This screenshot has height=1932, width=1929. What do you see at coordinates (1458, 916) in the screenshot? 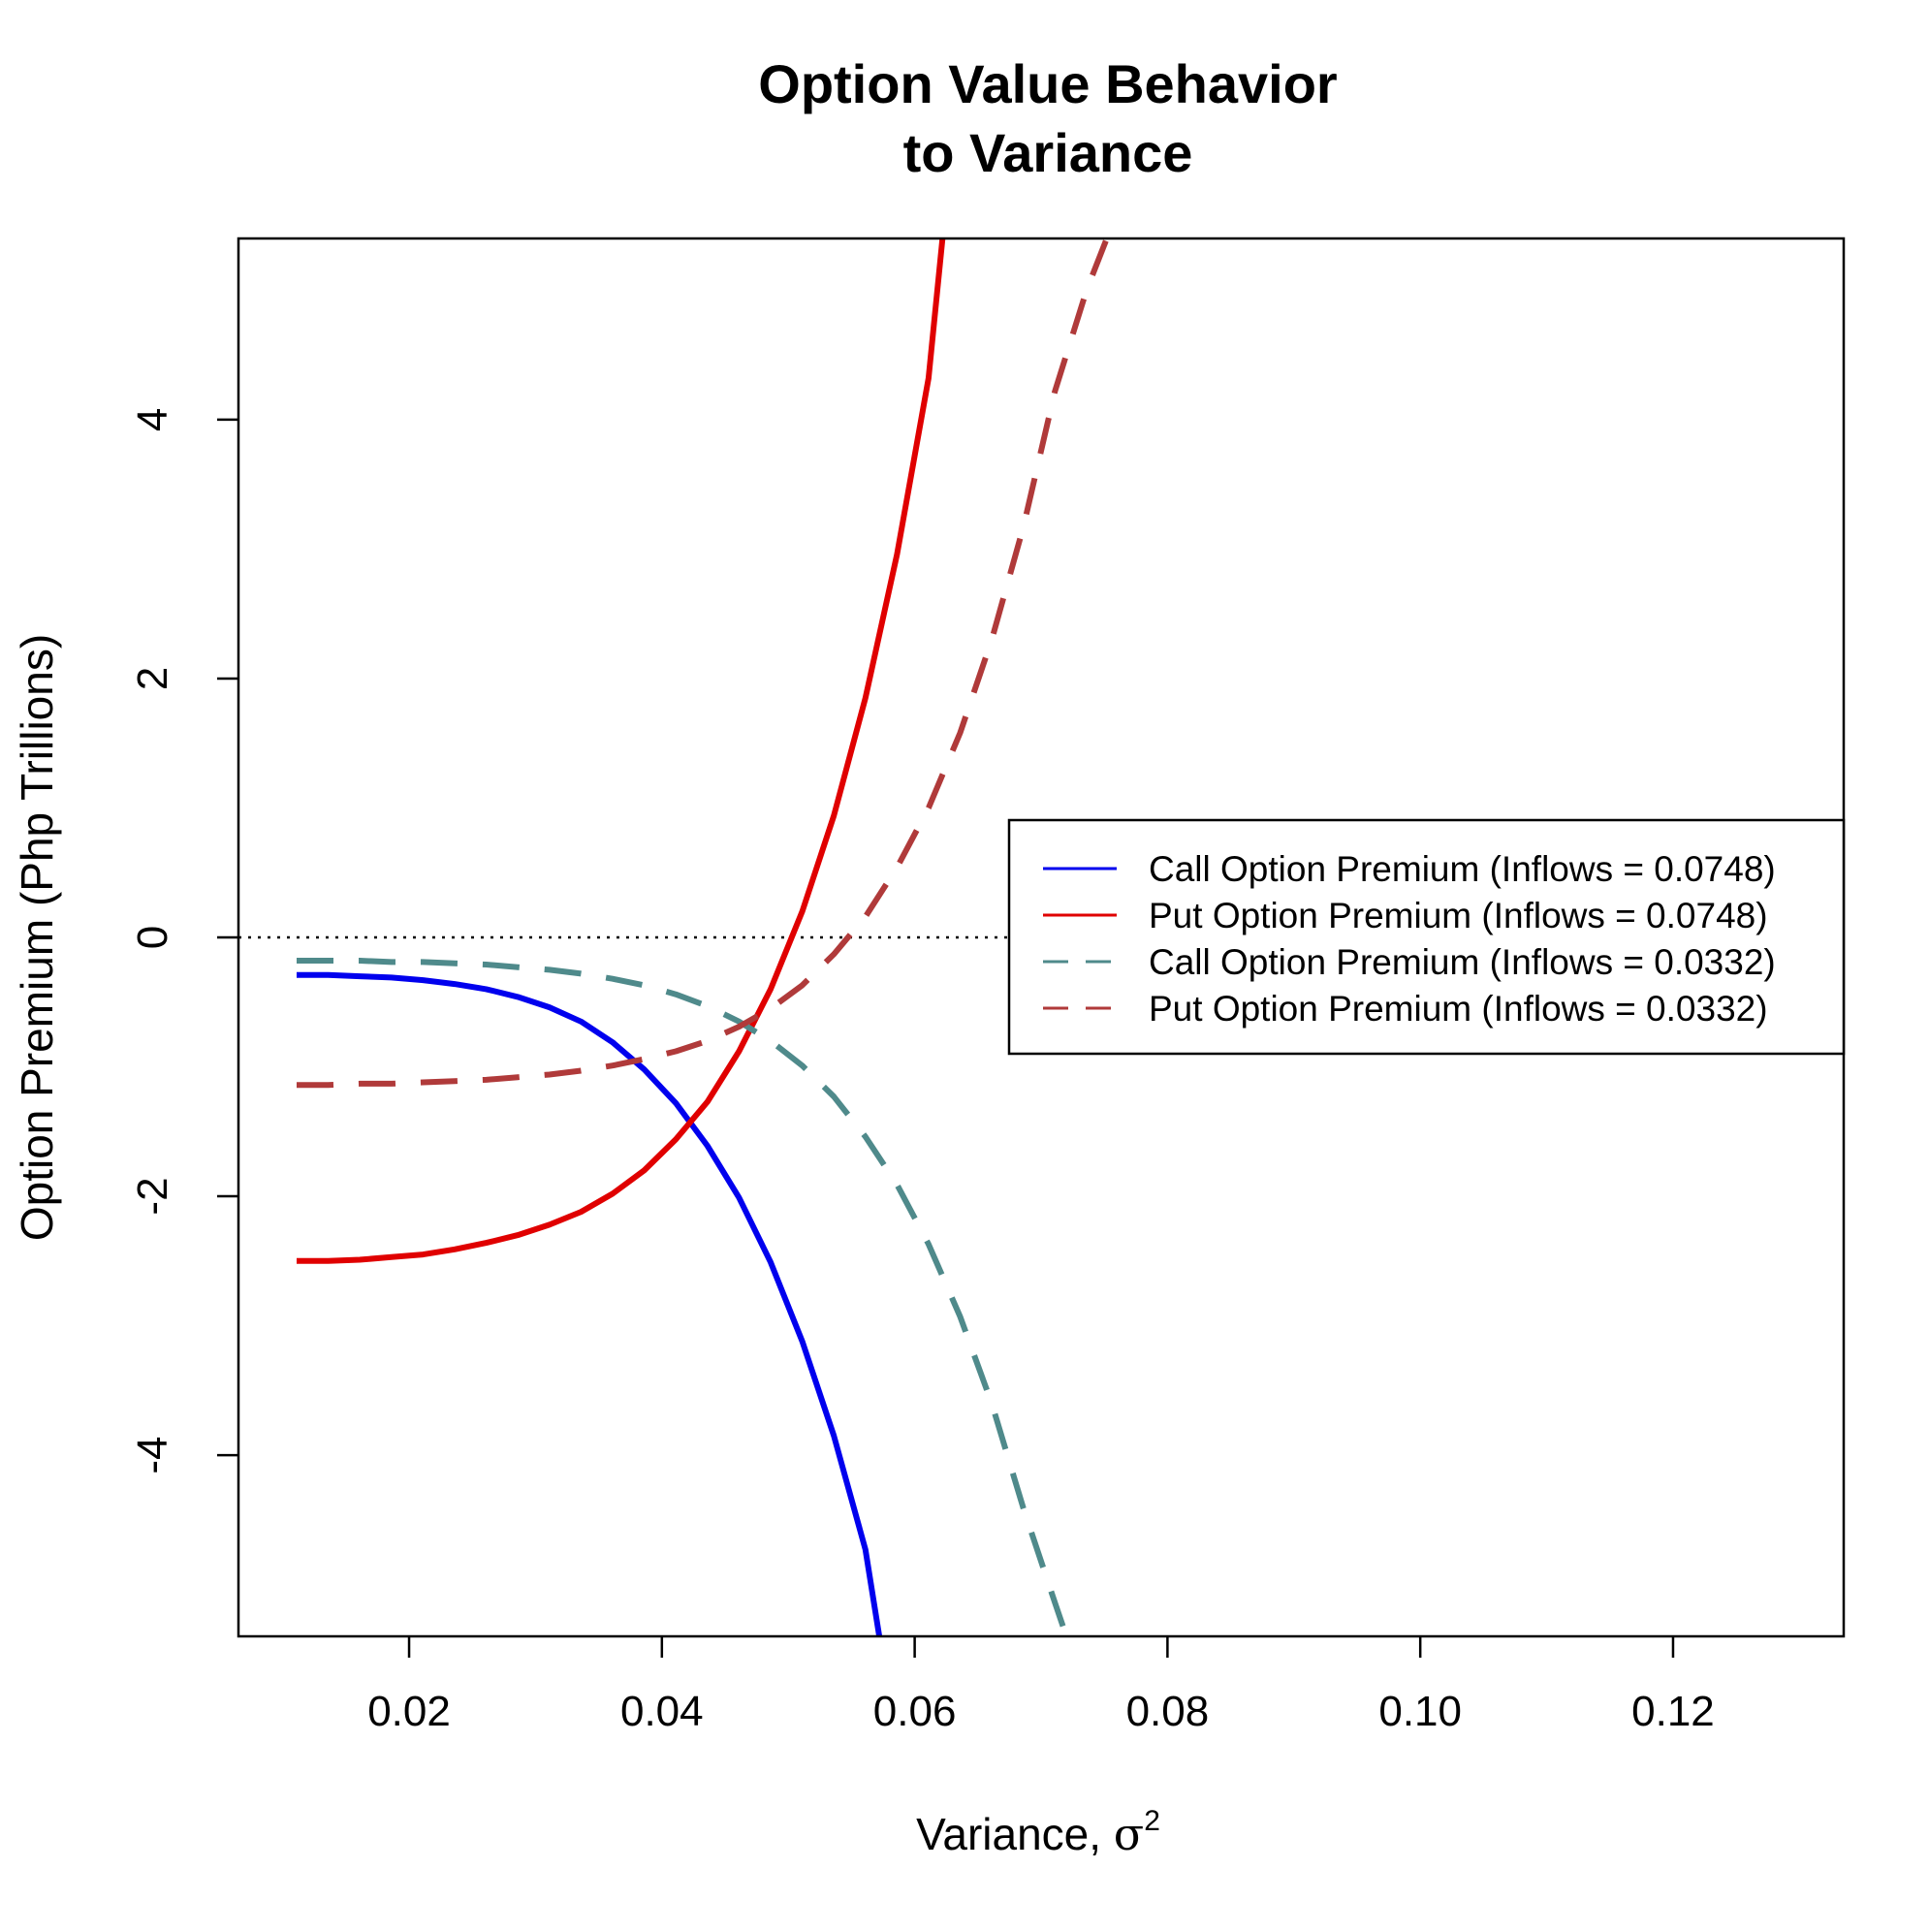
I see `legend-label-2: Put Option Premium (Inflows = 0.0748)` at bounding box center [1458, 916].